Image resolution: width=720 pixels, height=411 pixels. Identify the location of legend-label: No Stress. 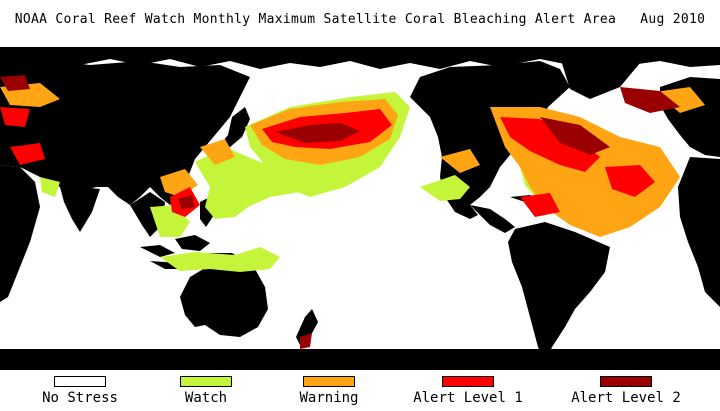
(80, 398).